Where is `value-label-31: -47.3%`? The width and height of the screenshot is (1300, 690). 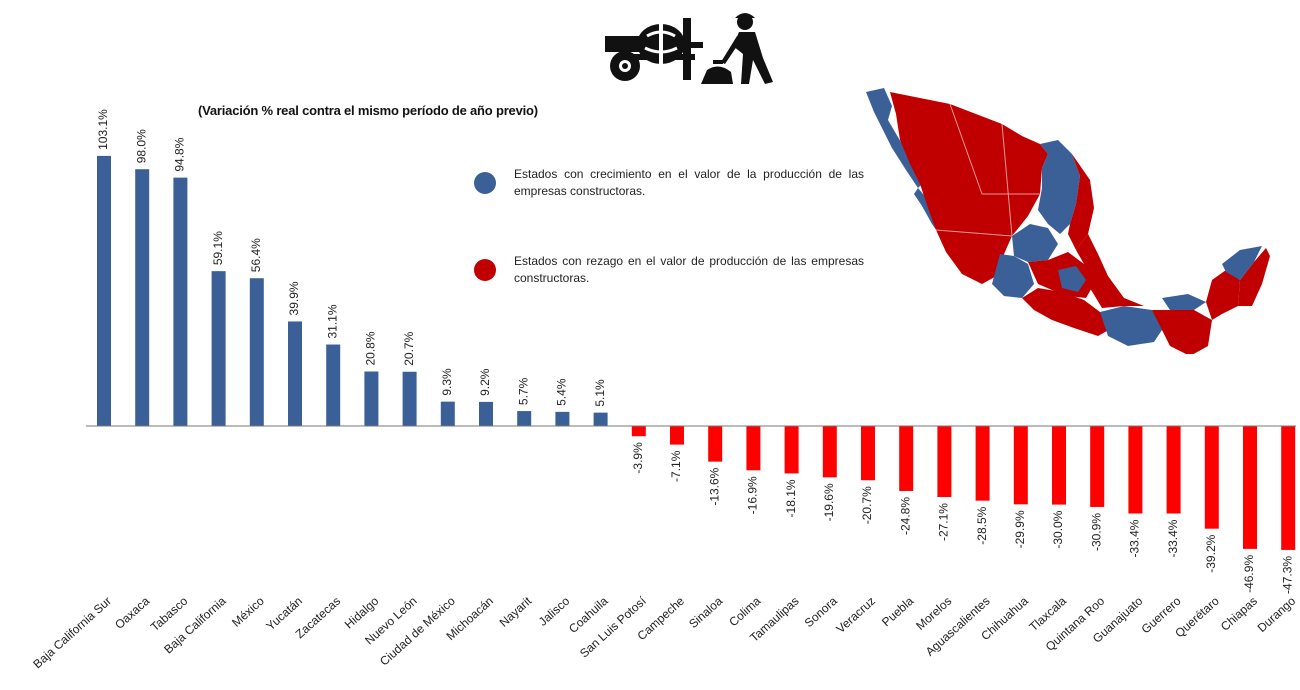 value-label-31: -47.3% is located at coordinates (1287, 575).